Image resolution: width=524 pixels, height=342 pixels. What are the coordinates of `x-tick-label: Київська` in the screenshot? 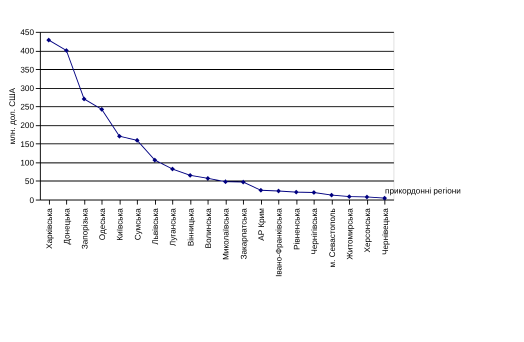 It's located at (120, 224).